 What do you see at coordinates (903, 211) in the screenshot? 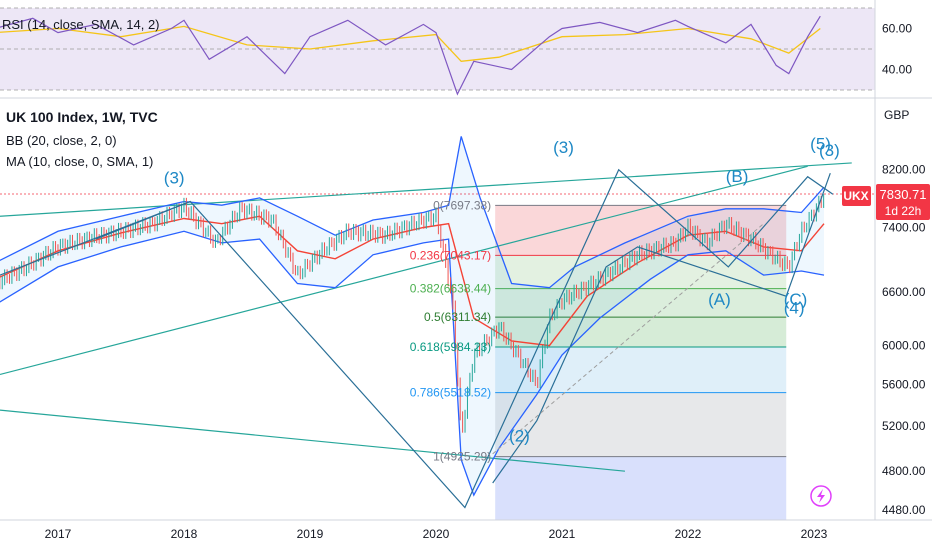
I see `bar-countdown: 1d 22h` at bounding box center [903, 211].